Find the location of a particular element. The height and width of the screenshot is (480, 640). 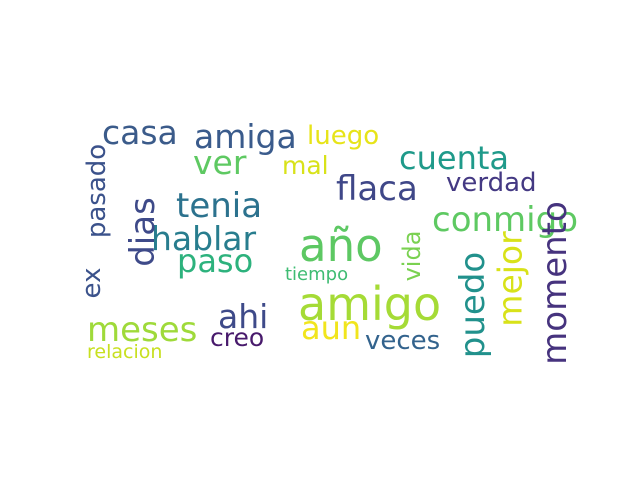

word-creo: creo is located at coordinates (237, 337).